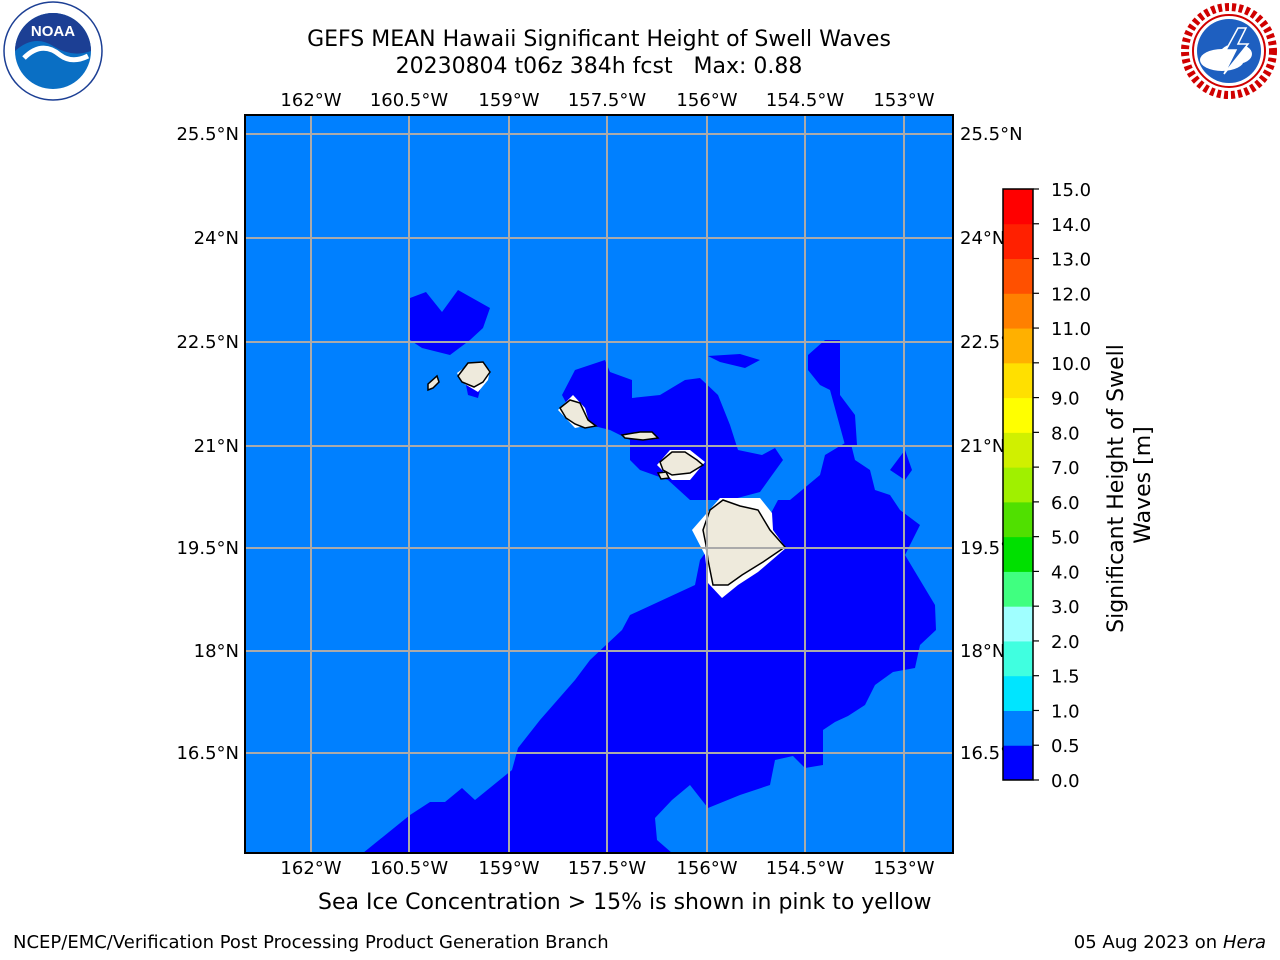 Image resolution: width=1280 pixels, height=960 pixels. Describe the element at coordinates (1065, 399) in the screenshot. I see `colorbar-tick-label: 9.0` at that location.